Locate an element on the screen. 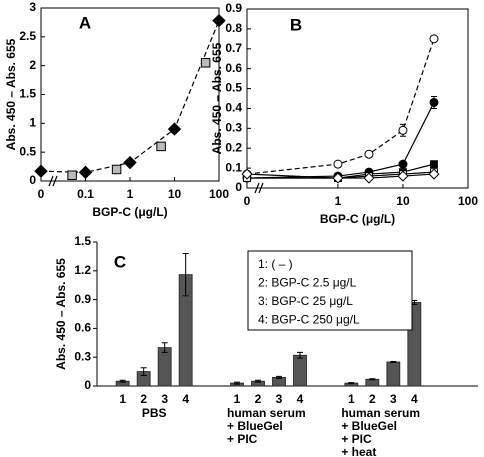 Image resolution: width=484 pixels, height=457 pixels. x-tick-label: 0 is located at coordinates (247, 201).